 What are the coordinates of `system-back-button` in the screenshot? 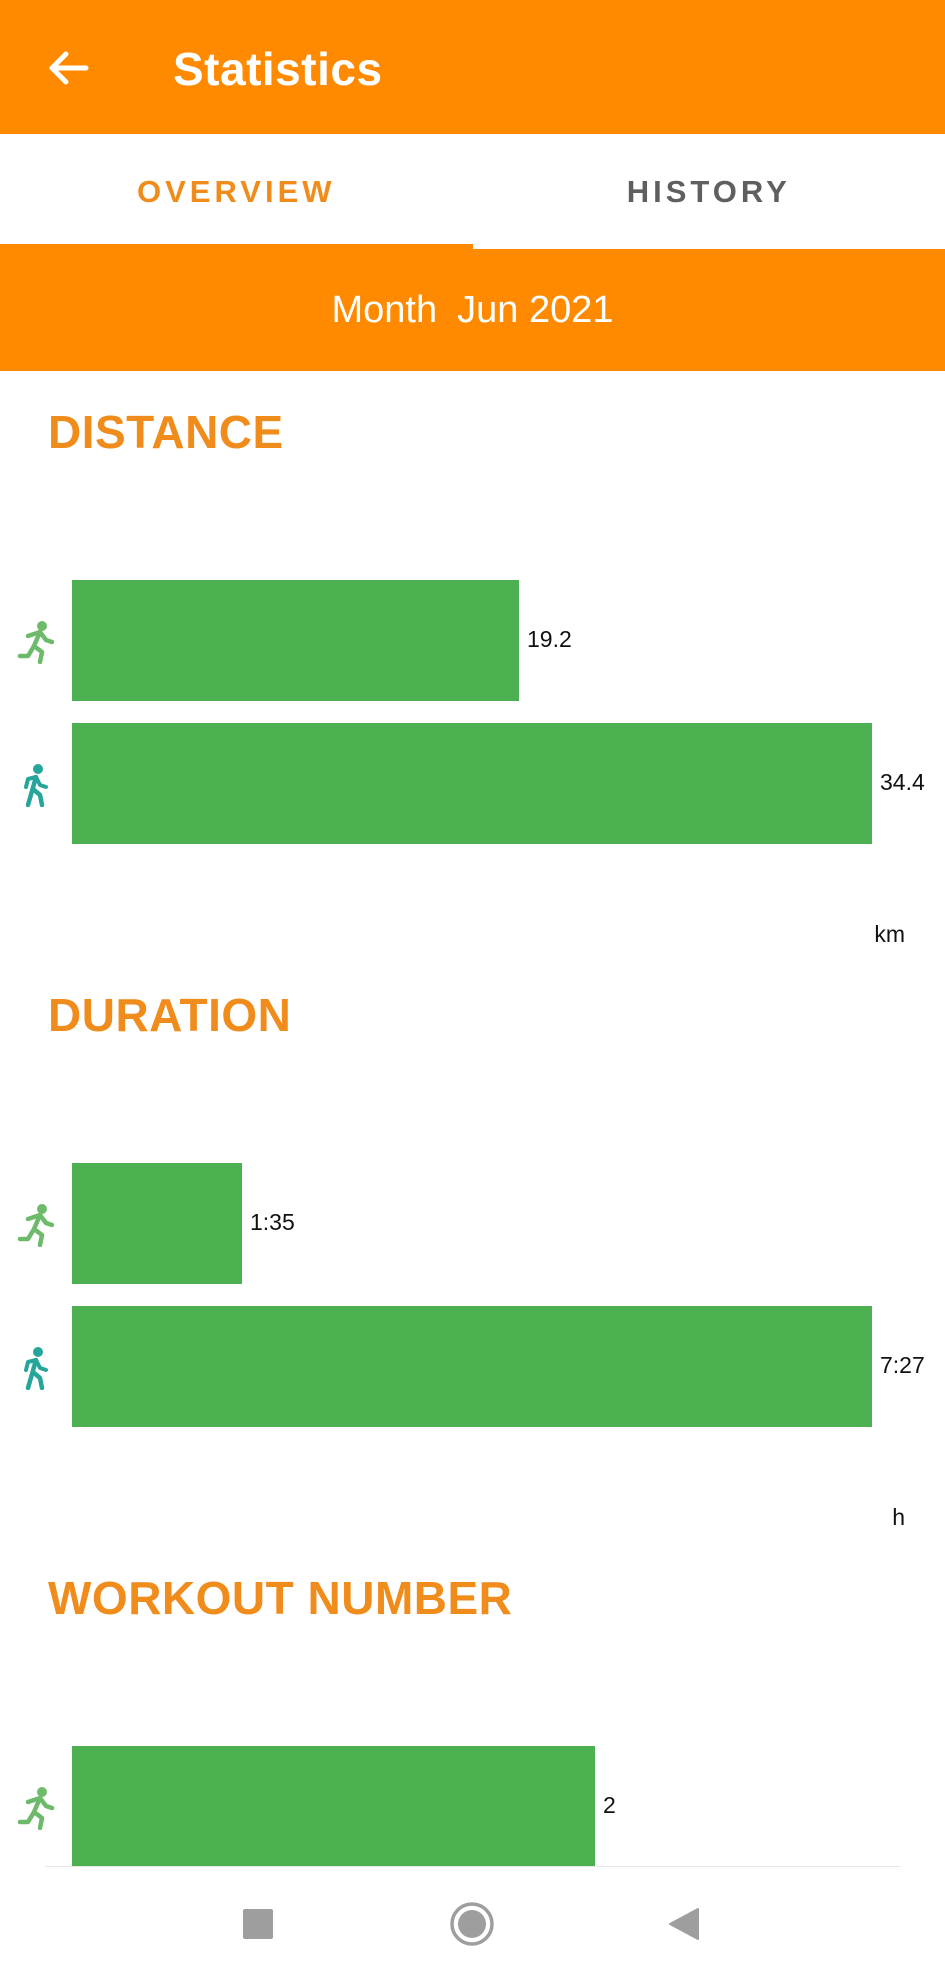 It's located at (683, 1923).